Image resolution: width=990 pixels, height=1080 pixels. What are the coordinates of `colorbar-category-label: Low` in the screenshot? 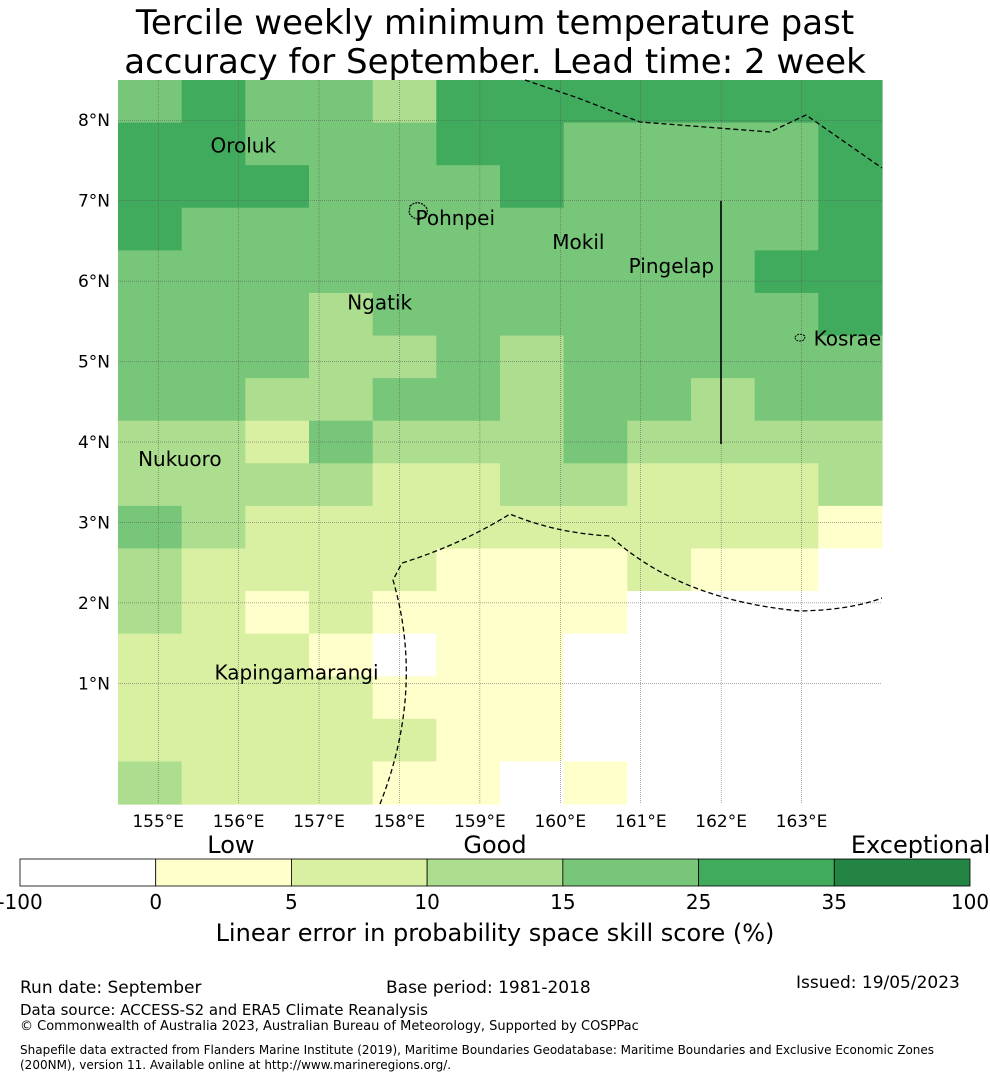 It's located at (230, 845).